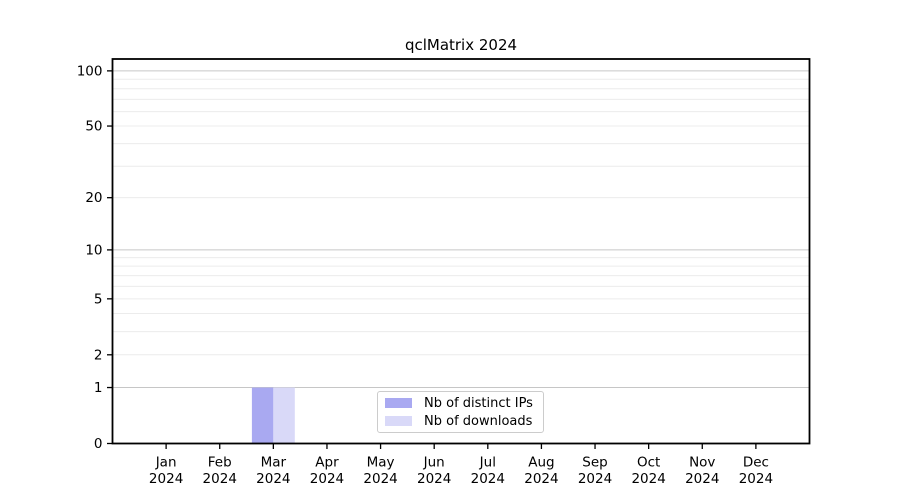 The image size is (900, 500). What do you see at coordinates (98, 299) in the screenshot?
I see `y-tick-label: 5` at bounding box center [98, 299].